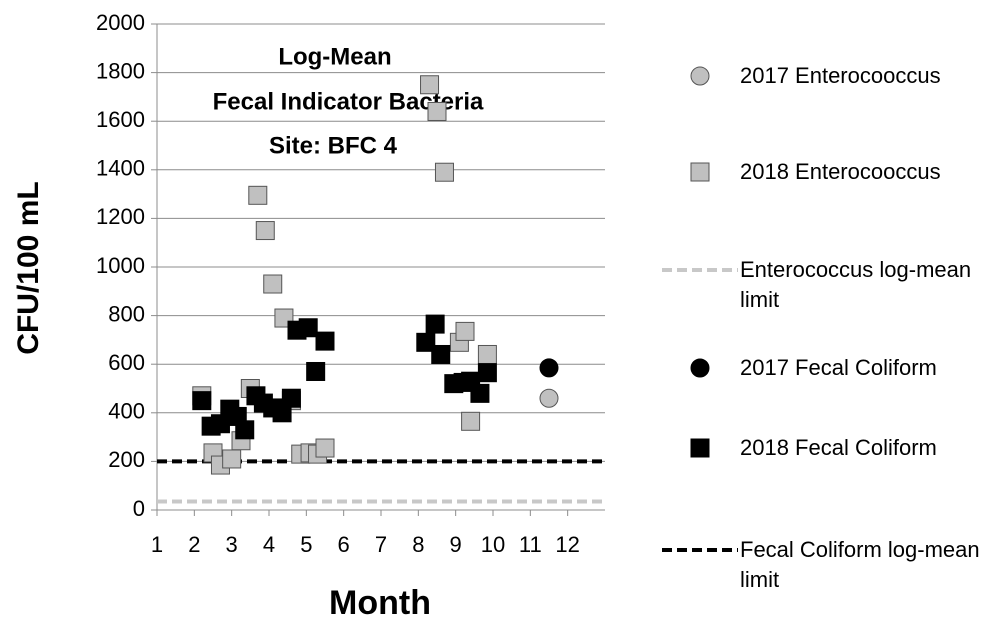 The image size is (1005, 625). Describe the element at coordinates (120, 216) in the screenshot. I see `y-tick-label: 1200` at that location.